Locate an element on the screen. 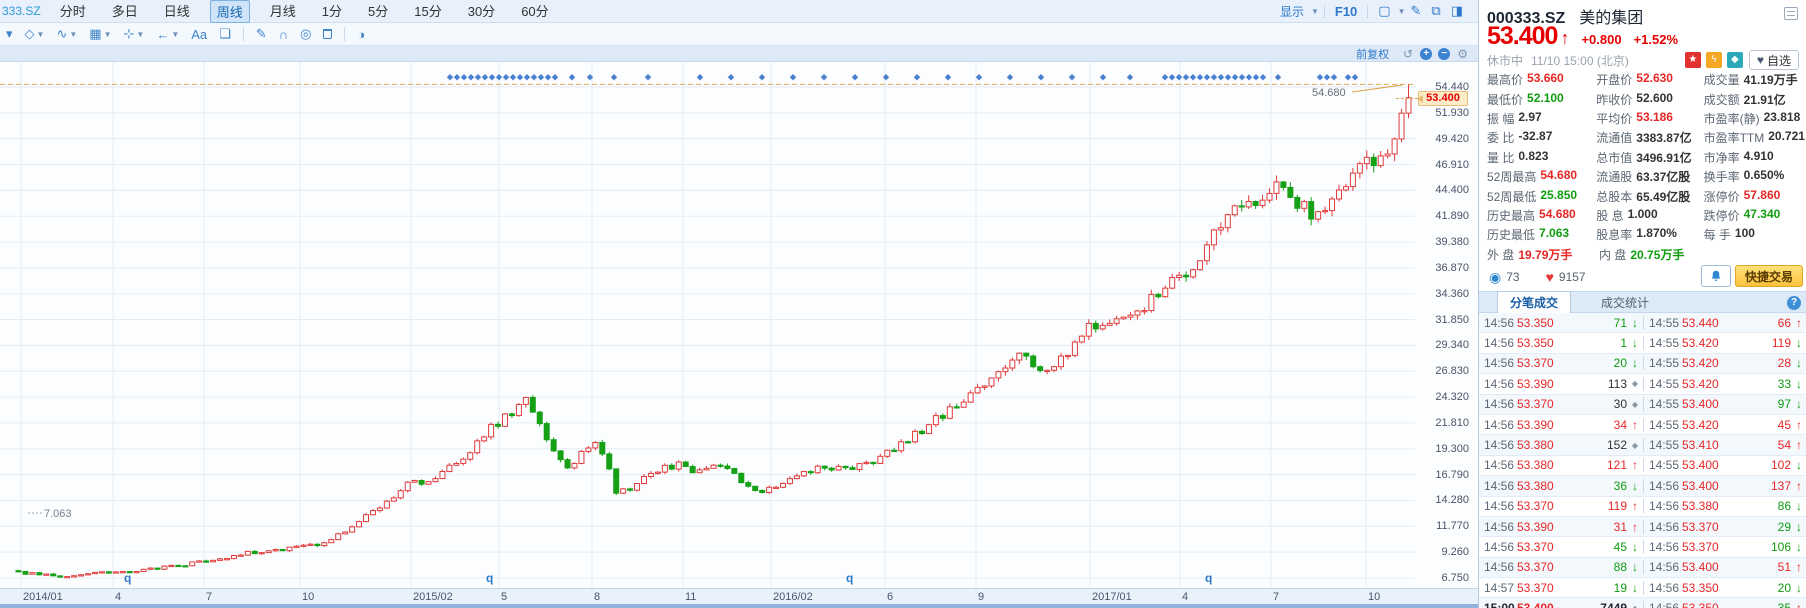 The height and width of the screenshot is (608, 1806). target-icon: ◎ is located at coordinates (306, 33).